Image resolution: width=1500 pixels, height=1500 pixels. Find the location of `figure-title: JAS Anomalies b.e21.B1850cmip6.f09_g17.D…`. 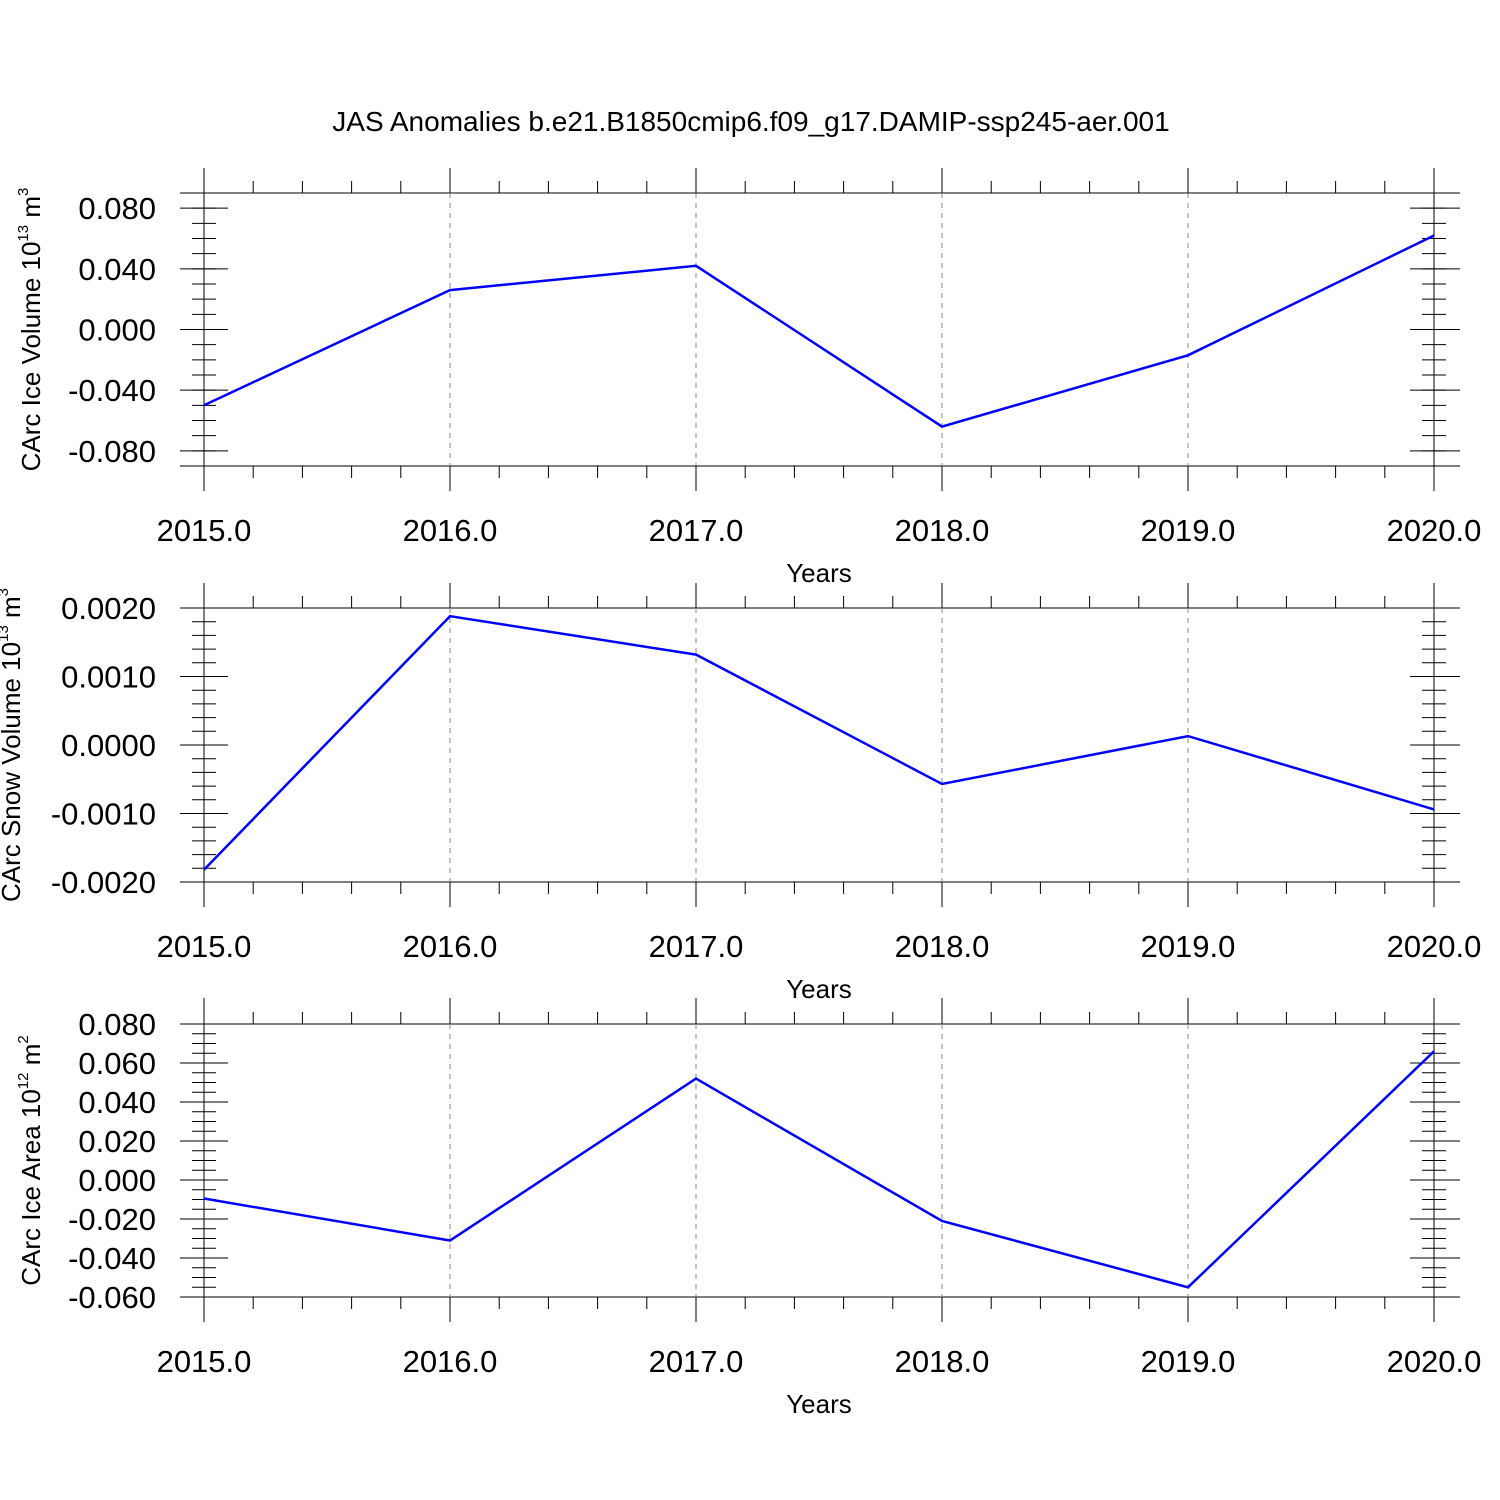

figure-title: JAS Anomalies b.e21.B1850cmip6.f09_g17.D… is located at coordinates (750, 121).